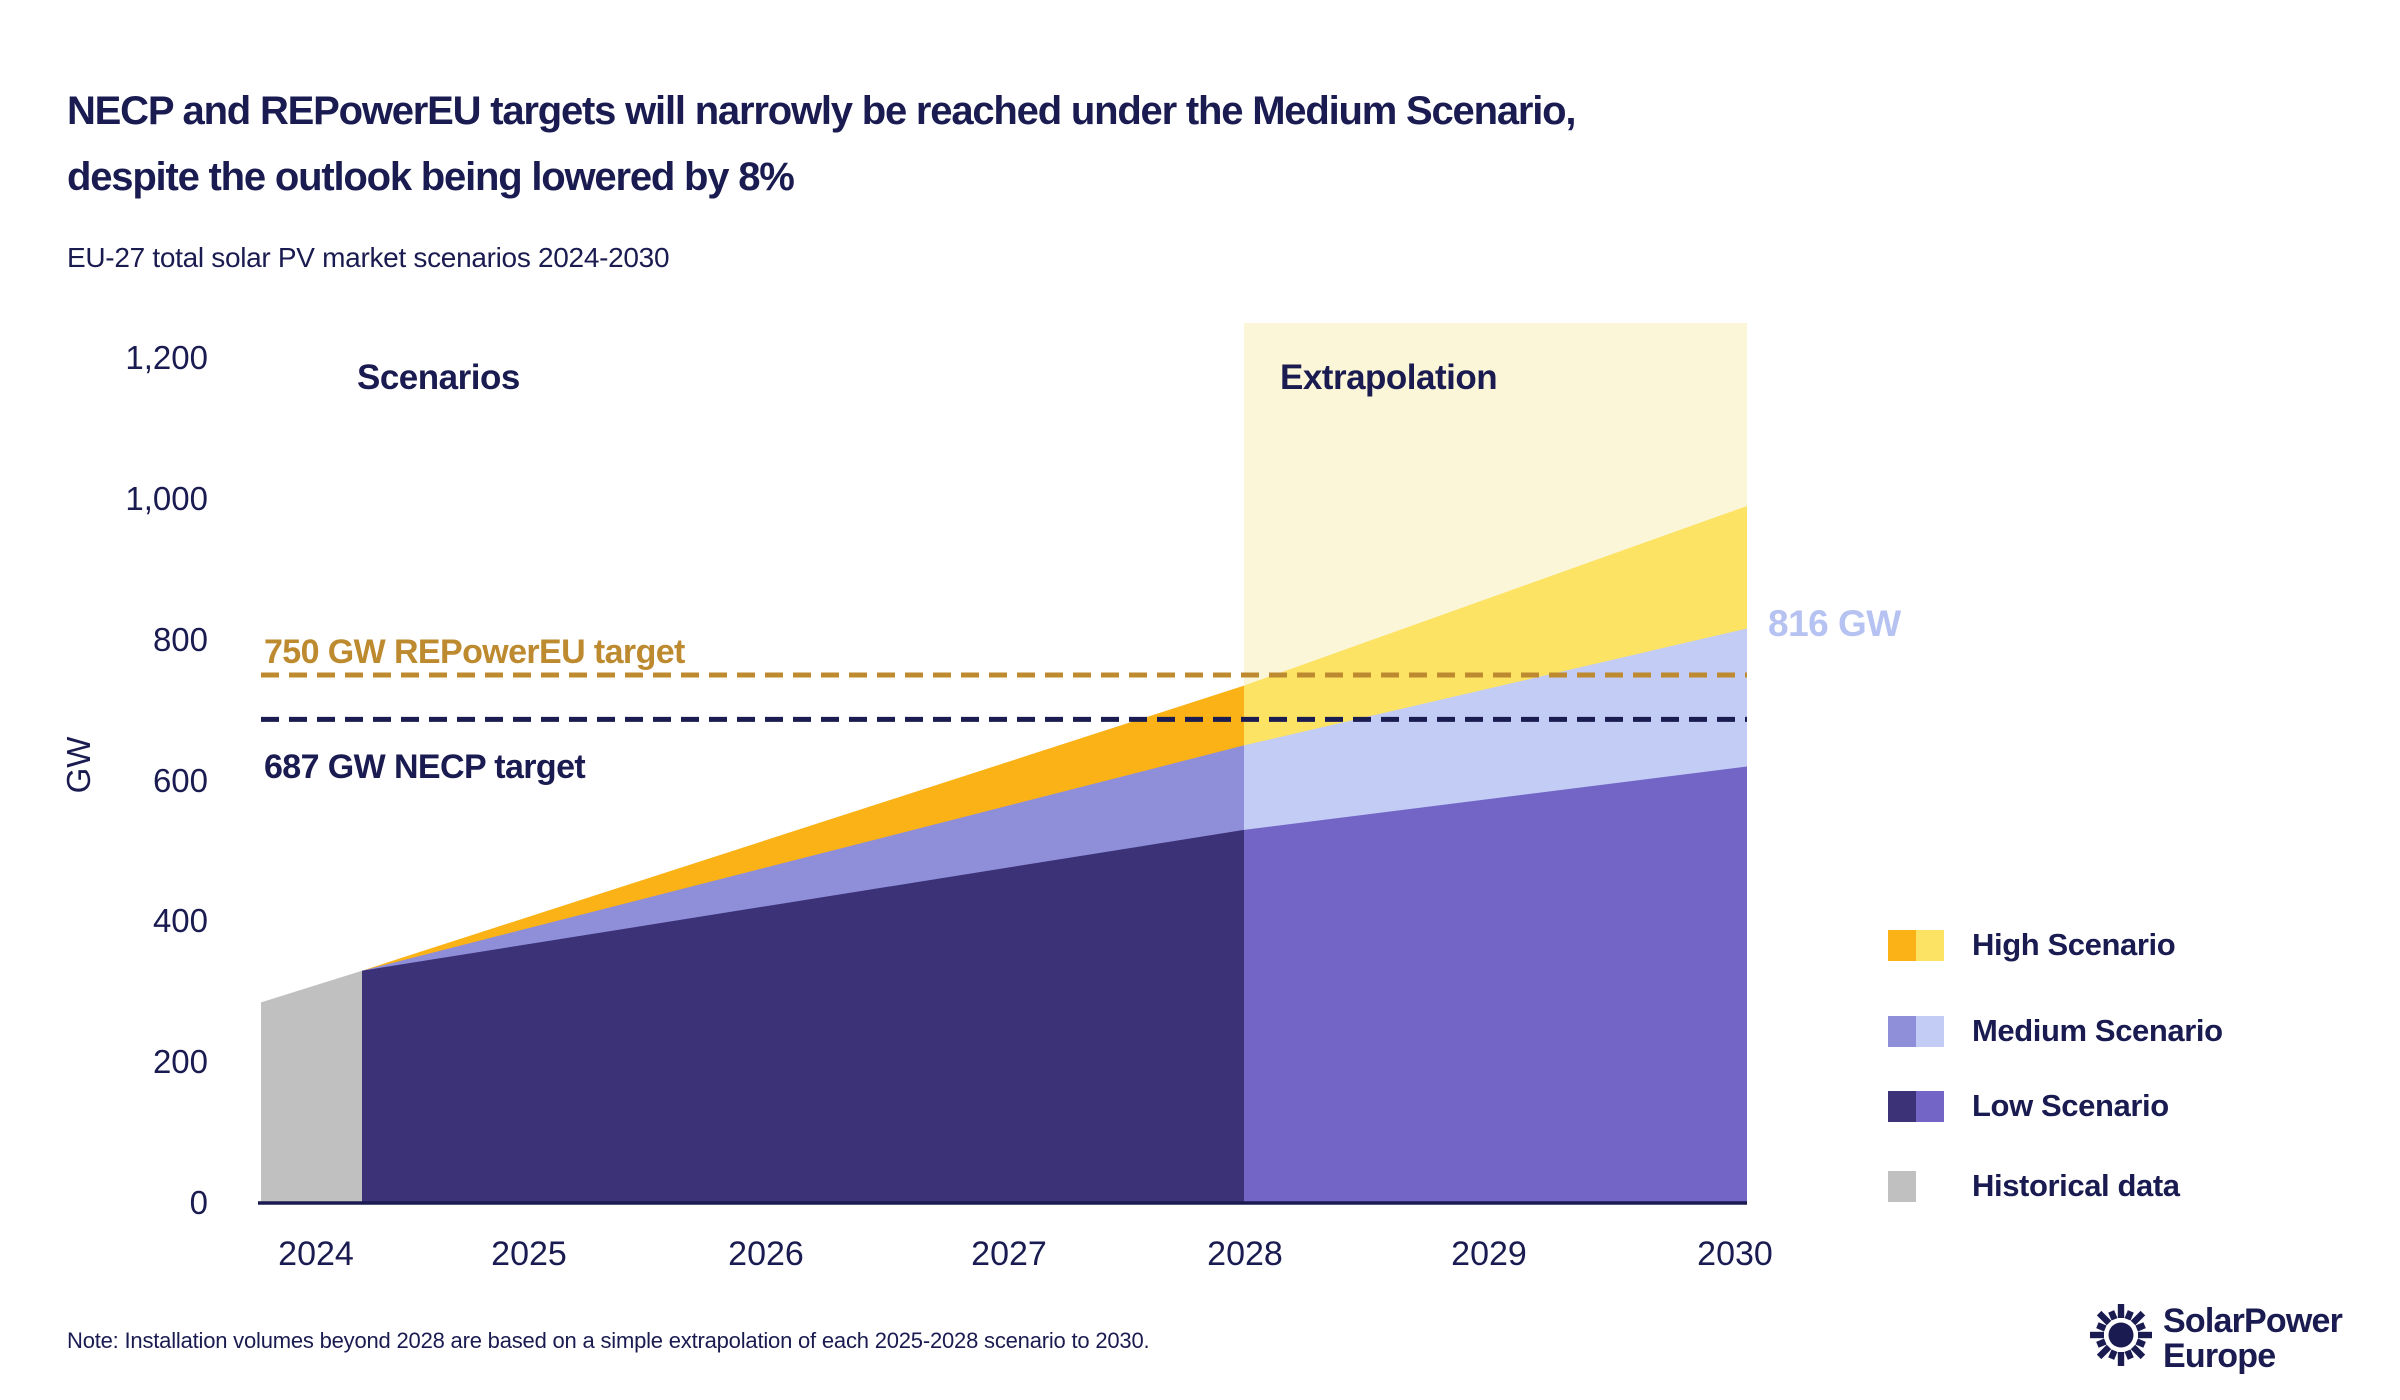 Image resolution: width=2400 pixels, height=1400 pixels. I want to click on legend-item-label: Low Scenario, so click(2070, 1105).